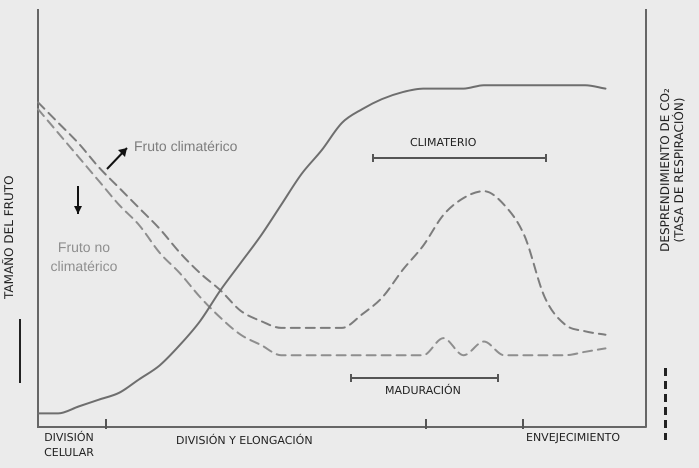 The image size is (699, 468). Describe the element at coordinates (244, 440) in the screenshot. I see `text: DIVISIÓN Y ELONGACIÓN` at that location.